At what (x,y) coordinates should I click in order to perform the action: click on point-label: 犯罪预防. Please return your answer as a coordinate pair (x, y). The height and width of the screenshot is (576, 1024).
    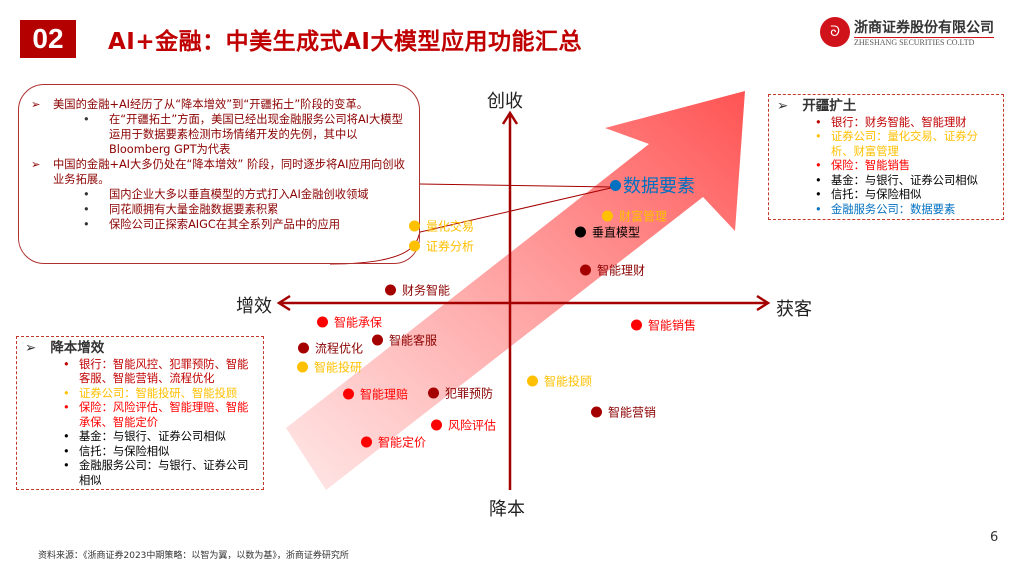
    Looking at the image, I should click on (469, 393).